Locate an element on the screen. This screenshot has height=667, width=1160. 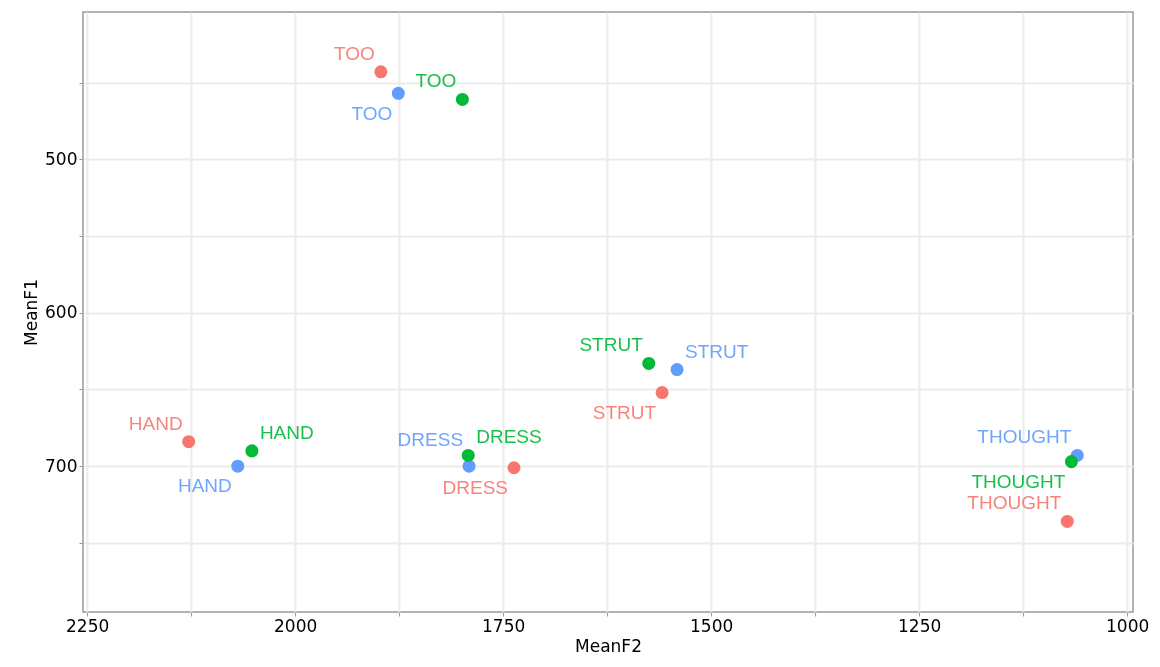
y-tick-label: 500 is located at coordinates (61, 158).